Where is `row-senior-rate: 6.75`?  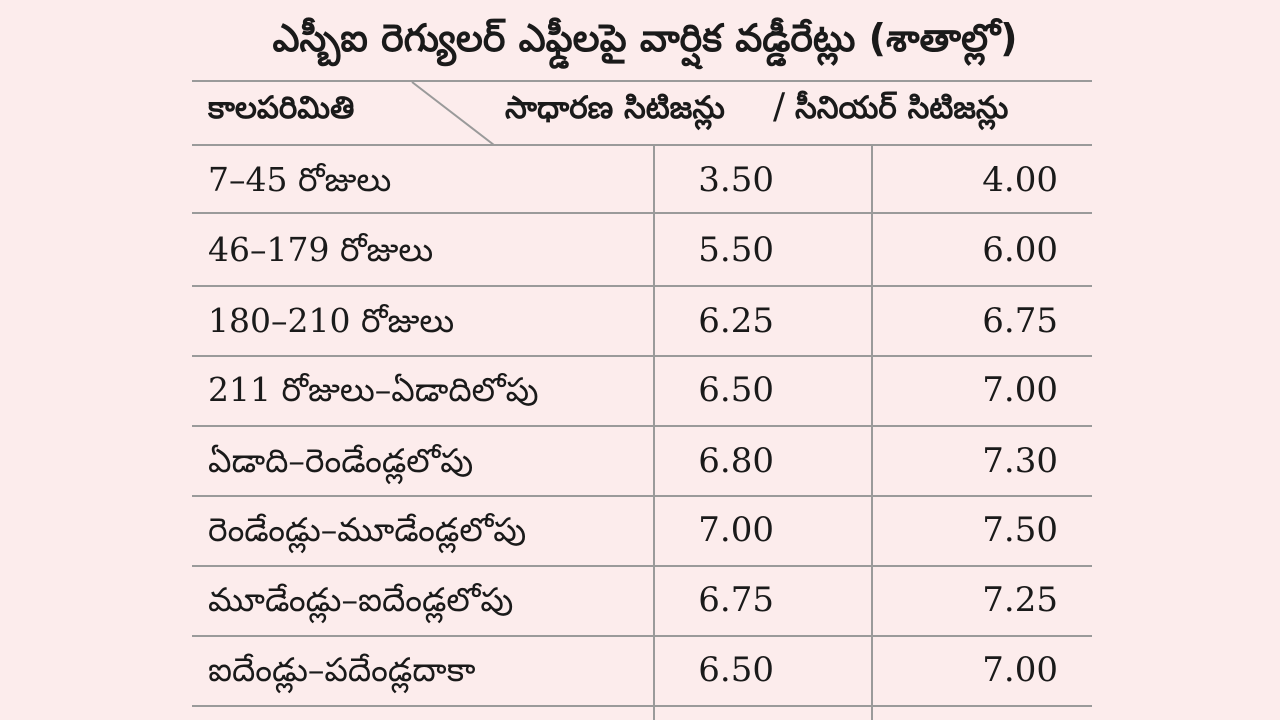 row-senior-rate: 6.75 is located at coordinates (1020, 321).